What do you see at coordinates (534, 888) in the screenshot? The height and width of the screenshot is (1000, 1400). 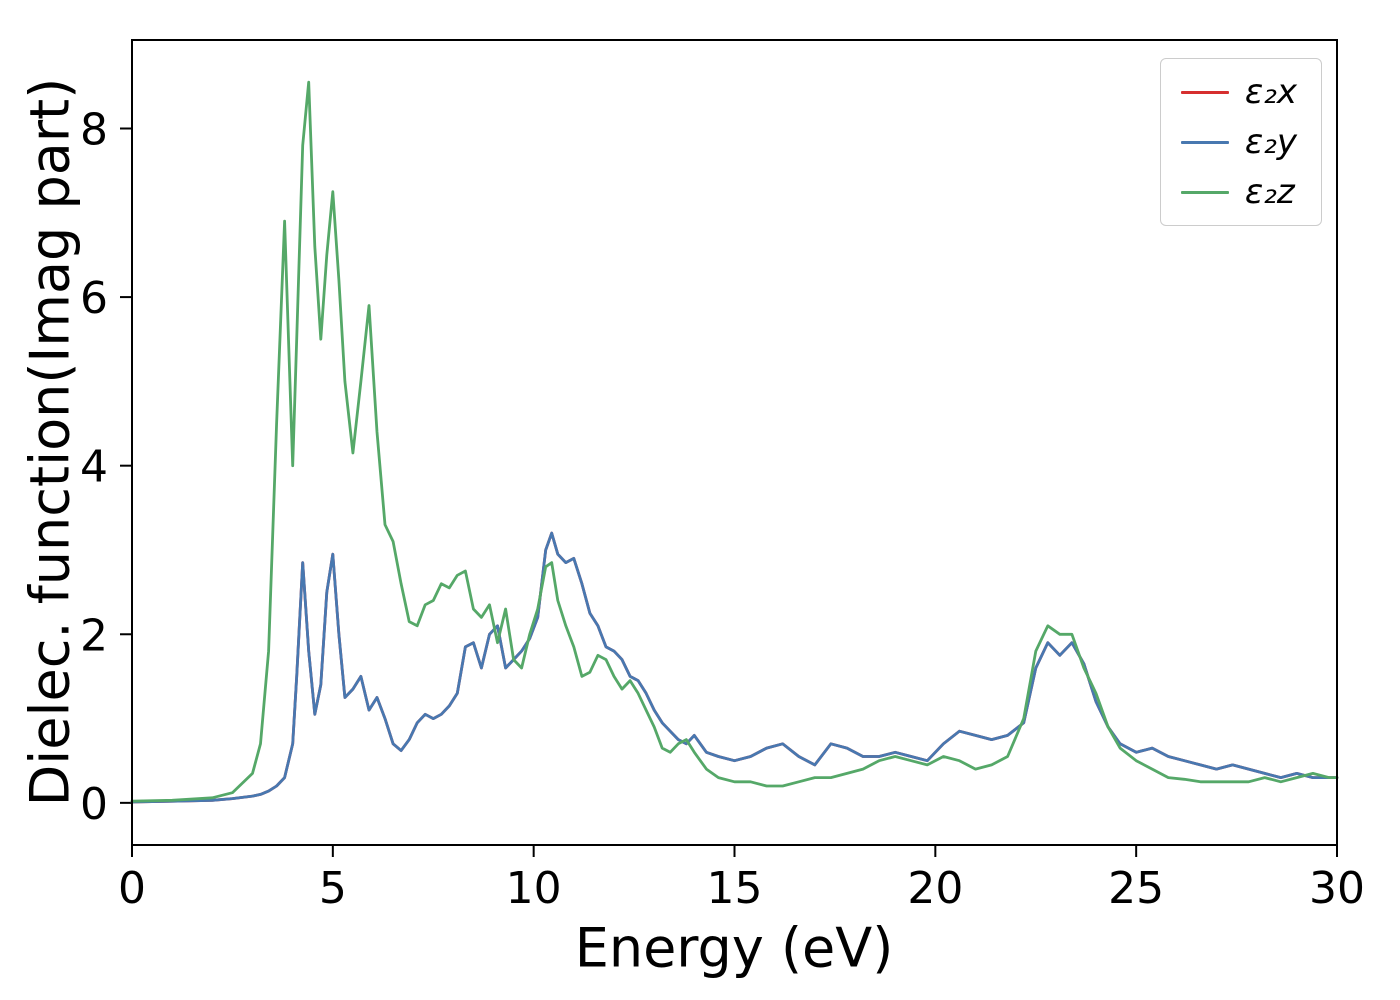 I see `x-tick-label: 10` at bounding box center [534, 888].